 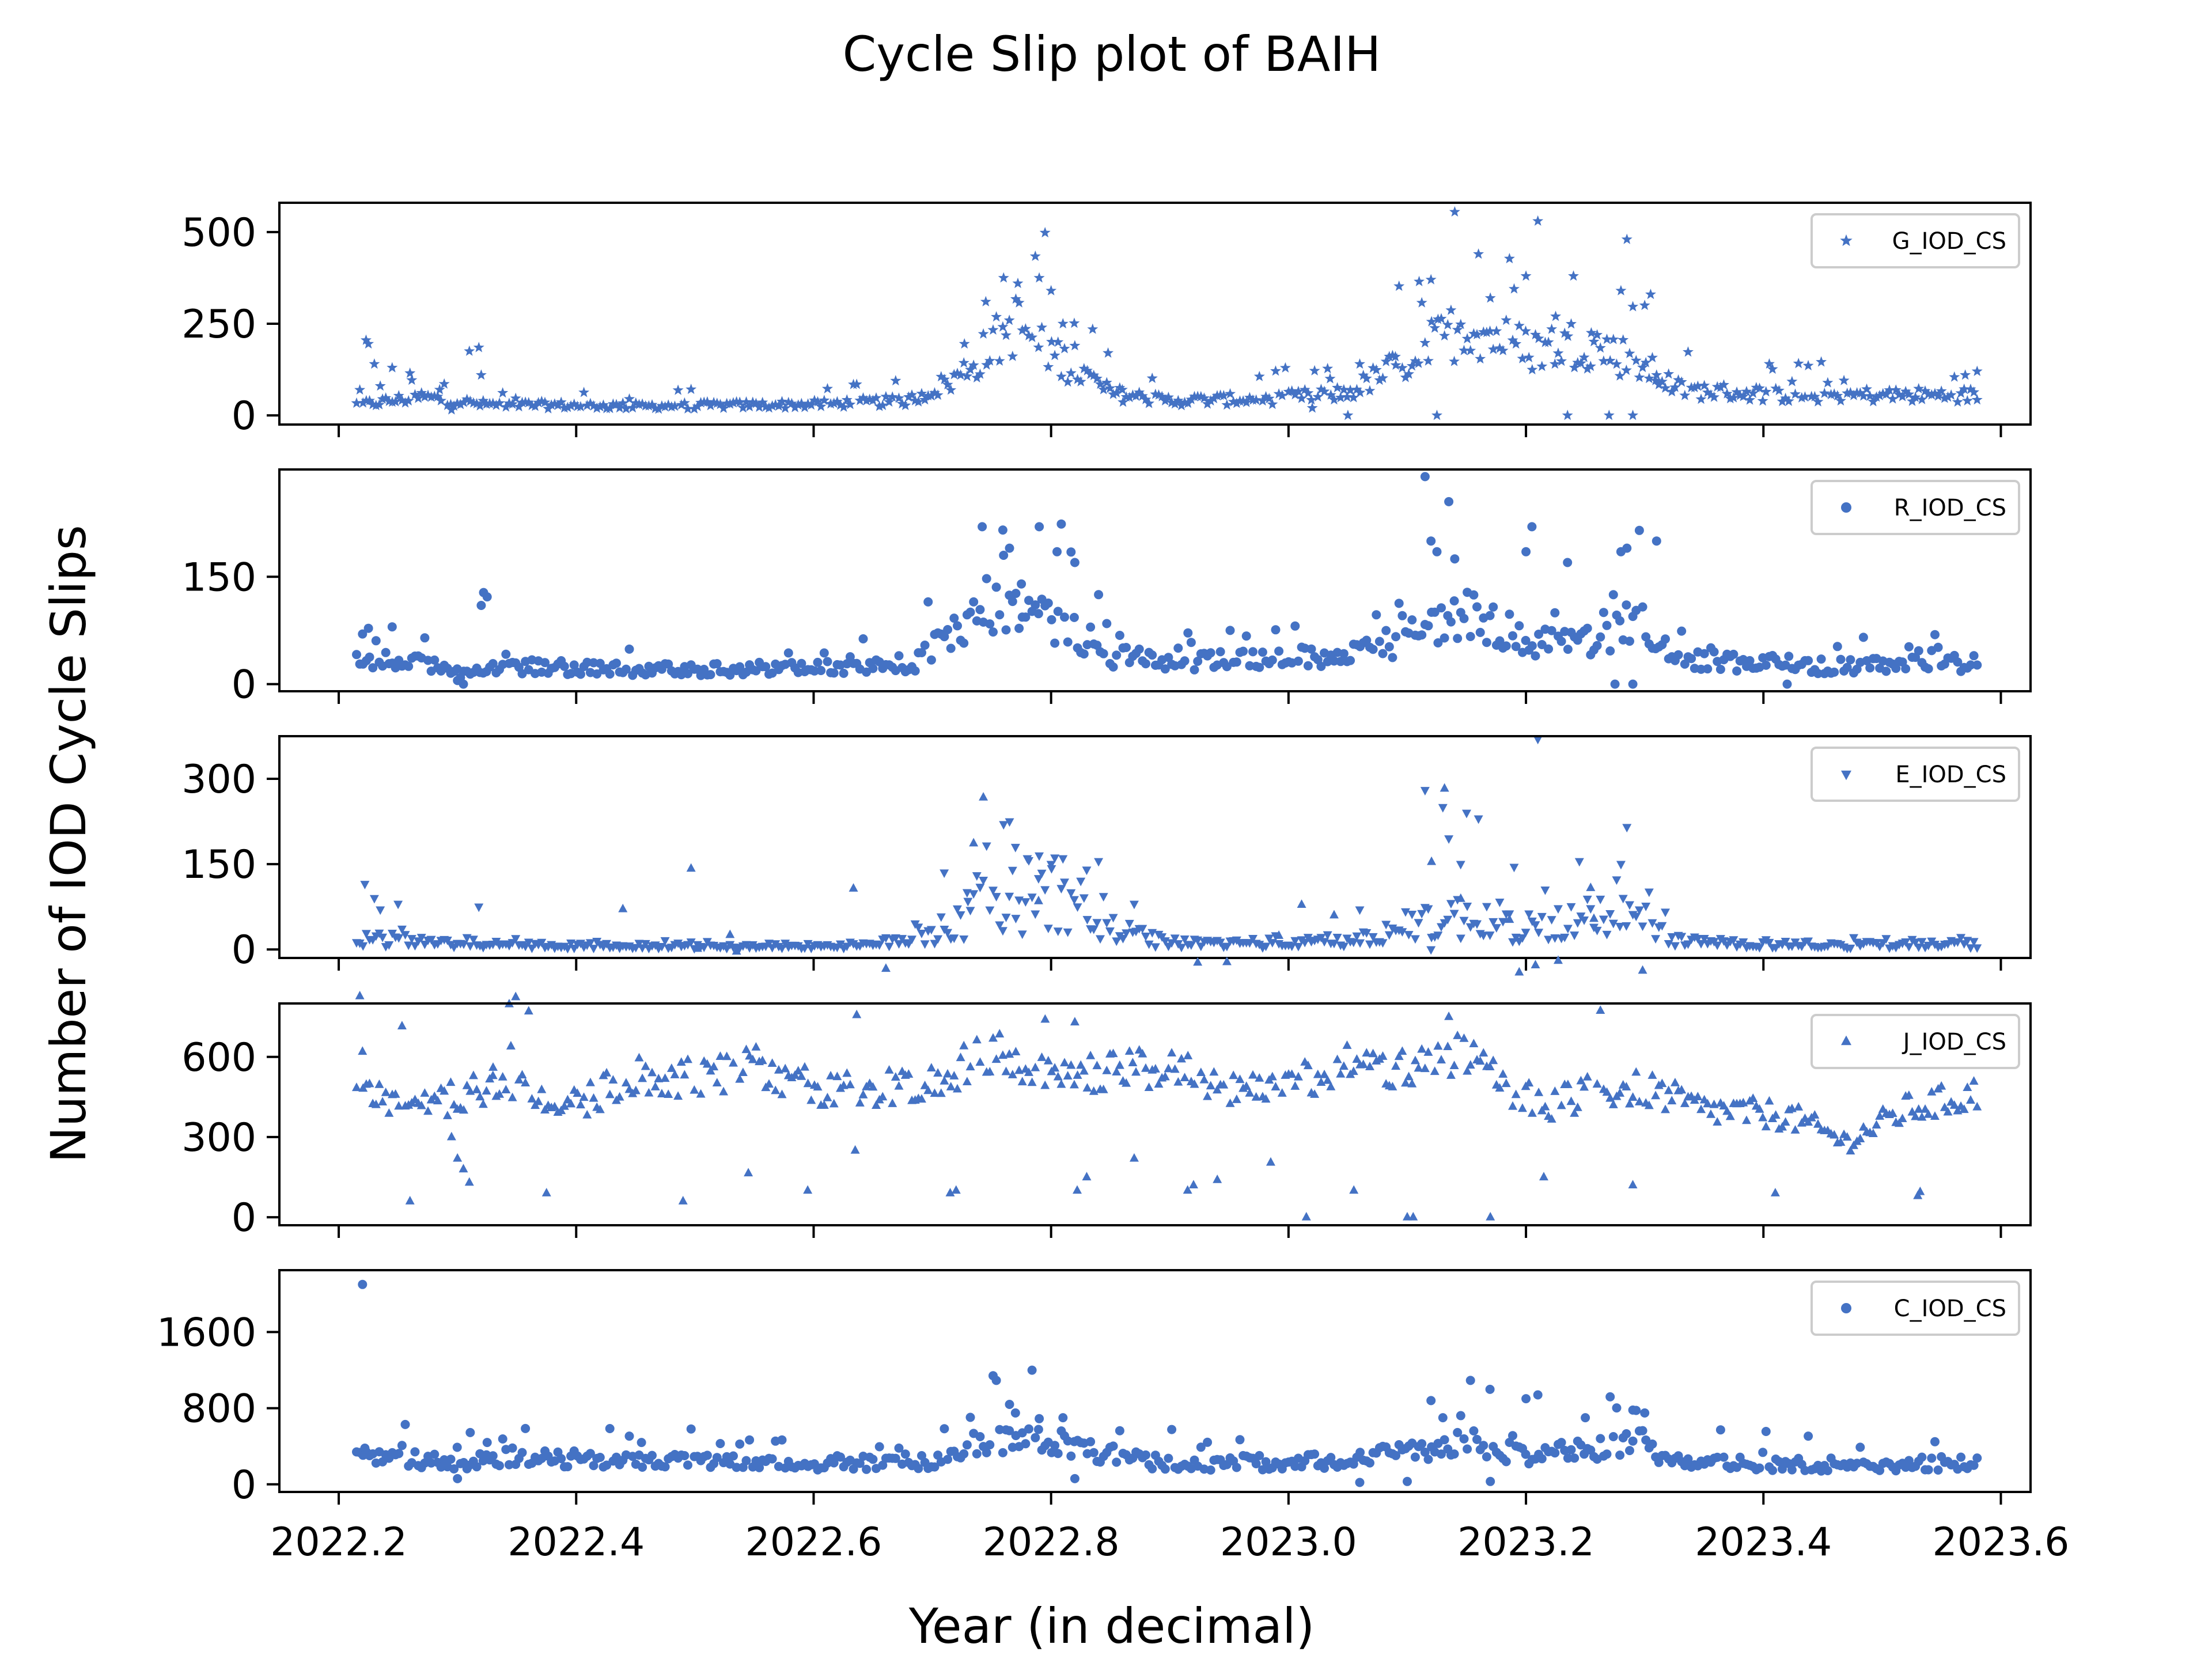 I want to click on y-tick-label: 150, so click(x=218, y=577).